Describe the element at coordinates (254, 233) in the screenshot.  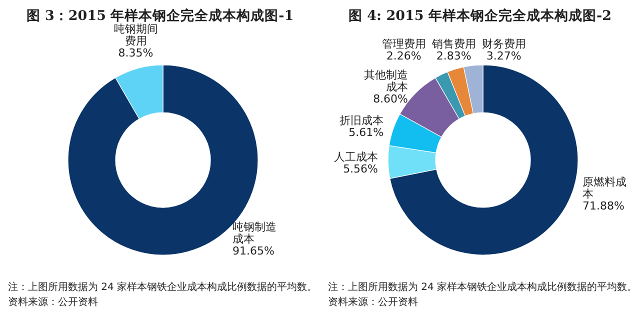
I see `slice-label: 吨钢制造成本` at that location.